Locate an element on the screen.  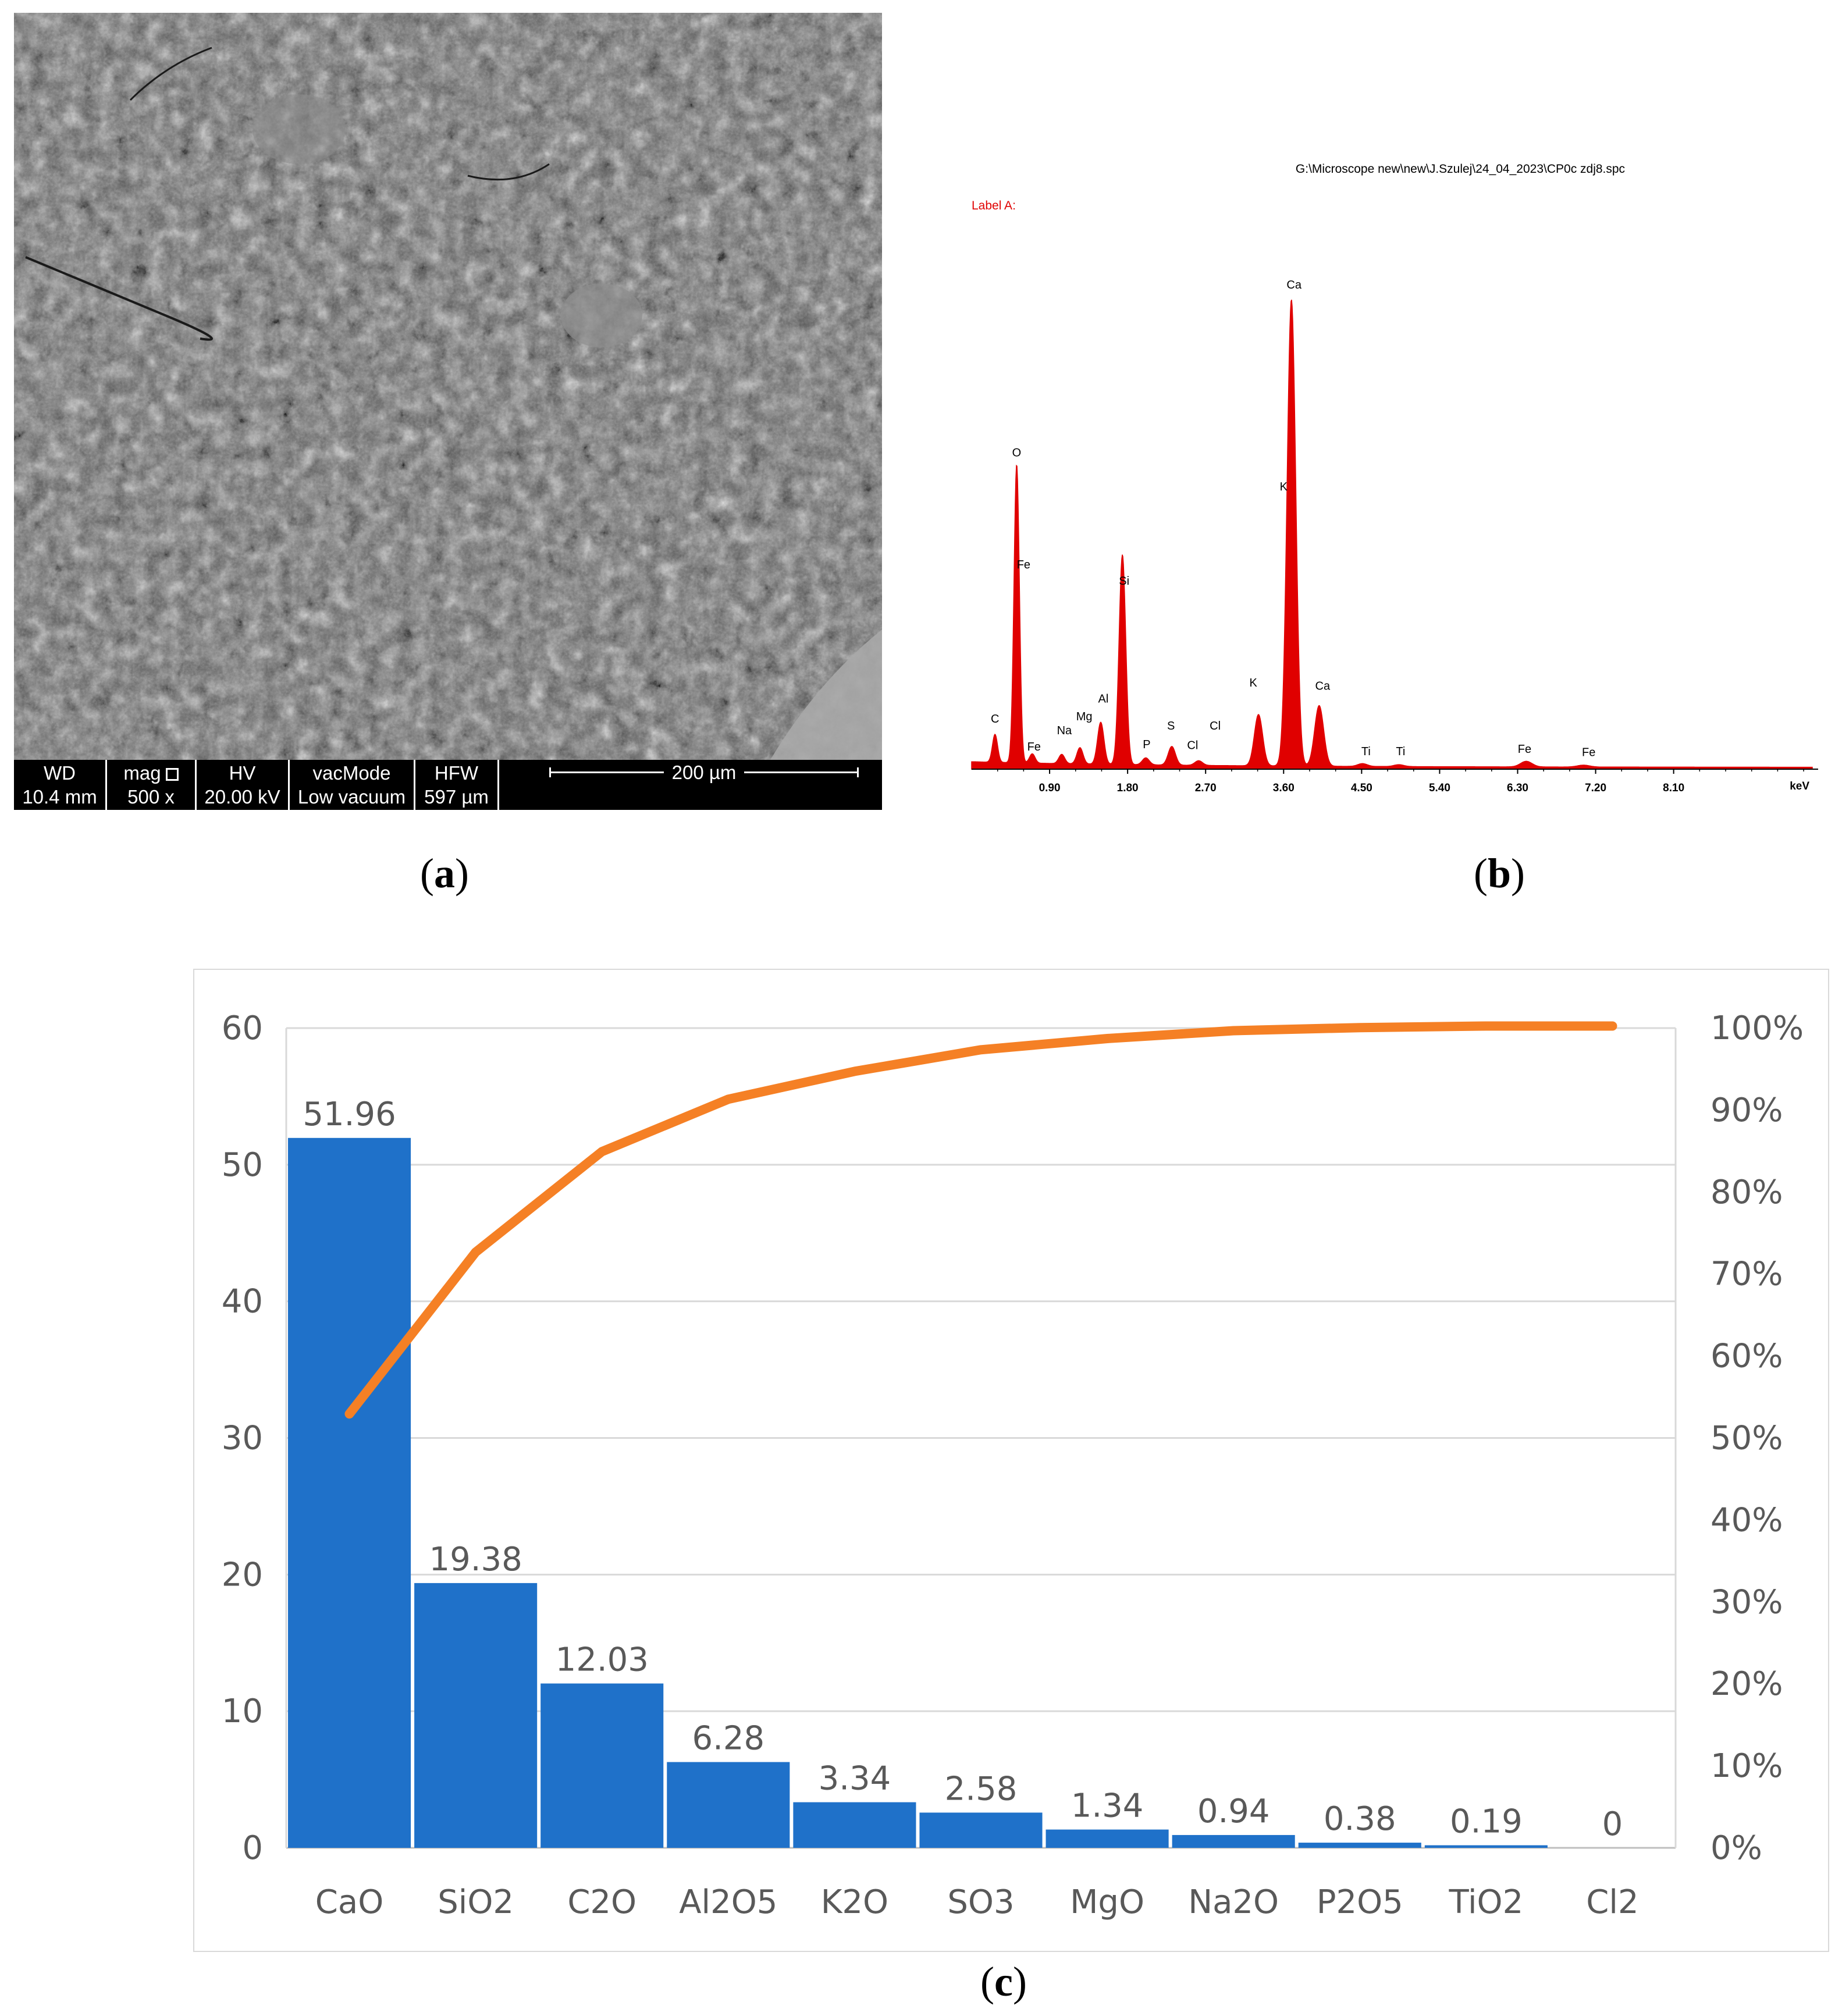
sem-mag-head: mag is located at coordinates (142, 773).